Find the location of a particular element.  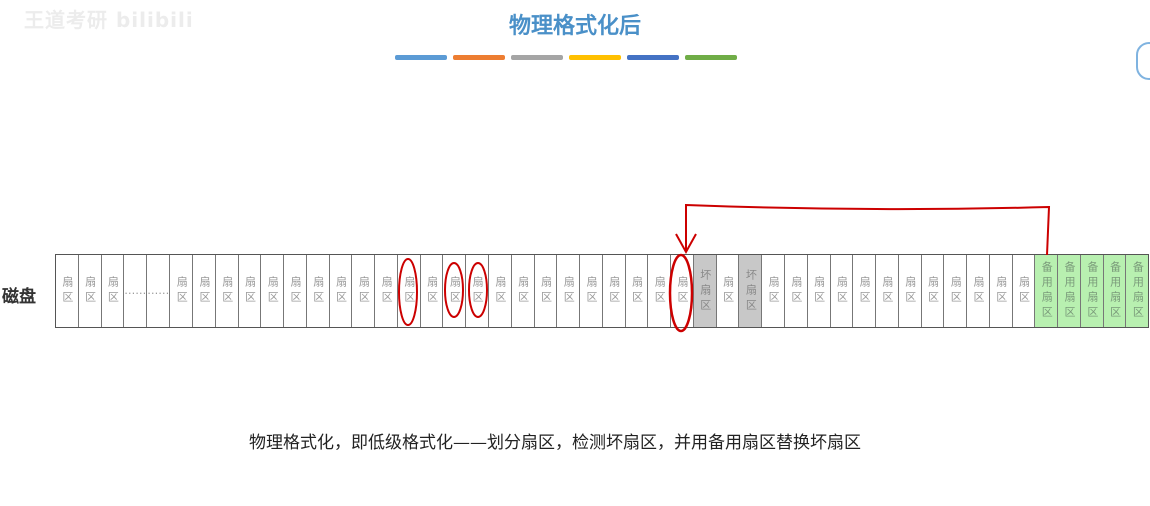

page-title: 物理格式化后 is located at coordinates (574, 26).